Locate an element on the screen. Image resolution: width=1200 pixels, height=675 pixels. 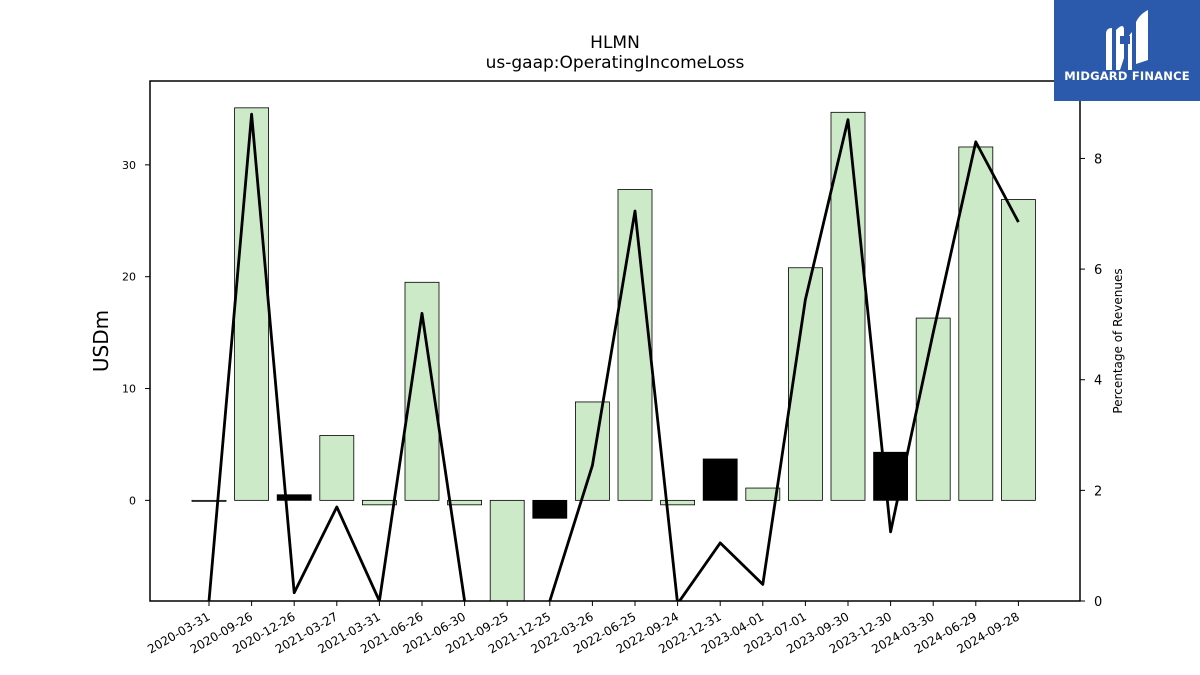
y-tick-label: 10 is located at coordinates (129, 389).